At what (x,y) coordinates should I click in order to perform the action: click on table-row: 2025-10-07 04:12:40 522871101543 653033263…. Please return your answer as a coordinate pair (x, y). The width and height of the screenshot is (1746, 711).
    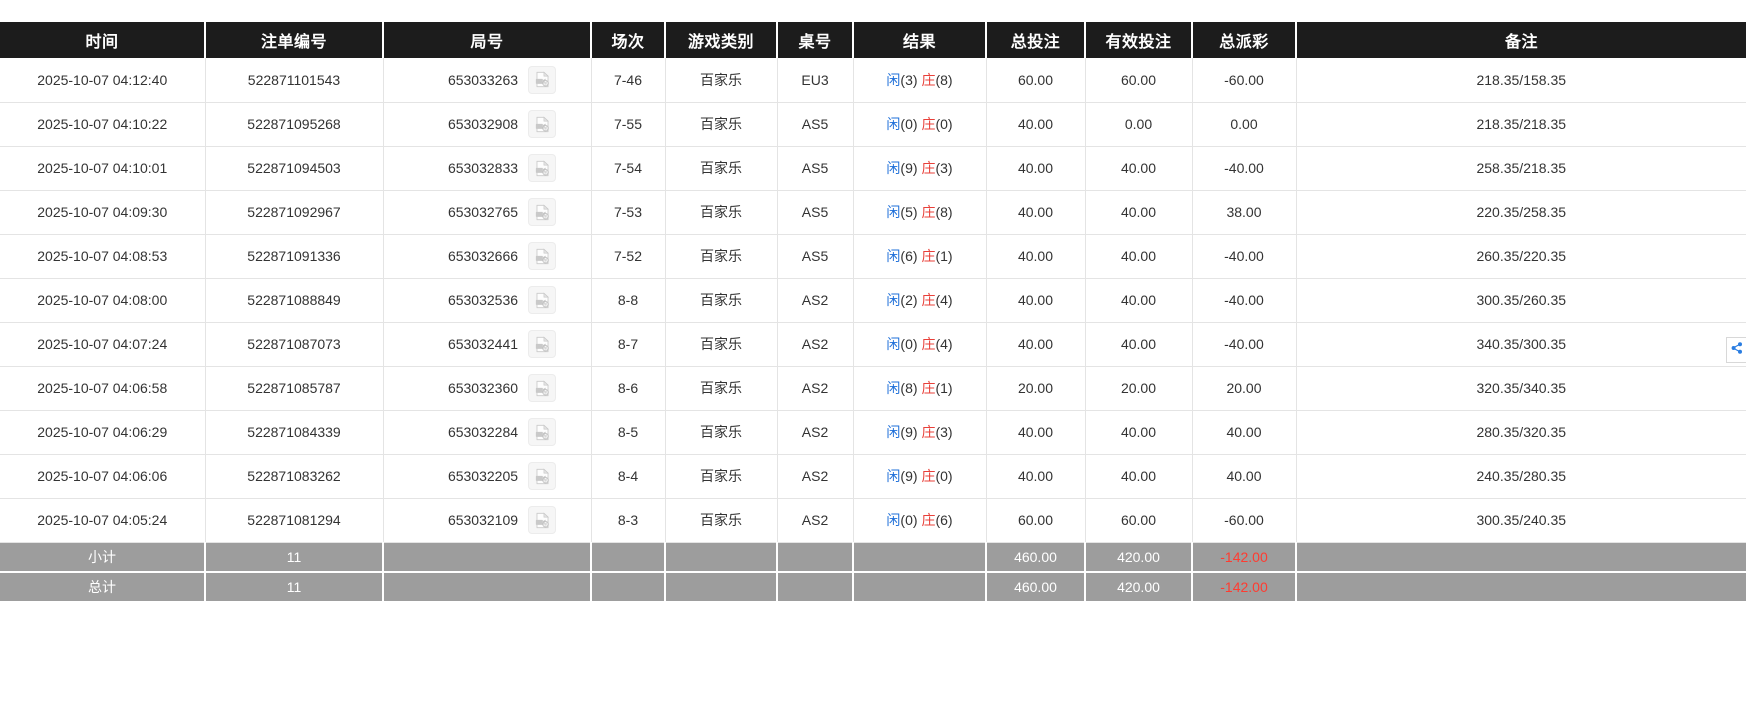
    Looking at the image, I should click on (873, 80).